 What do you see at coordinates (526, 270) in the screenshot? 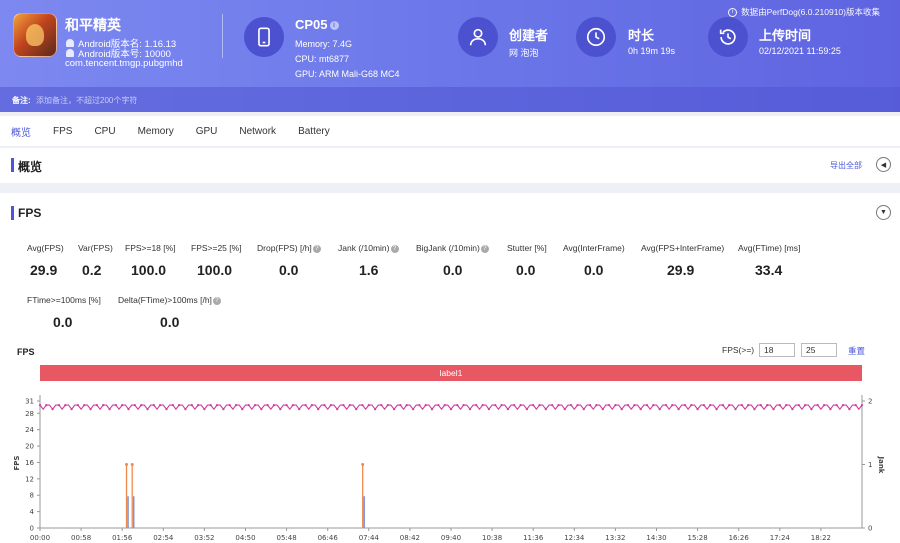
I see `metric-value: 0.0` at bounding box center [526, 270].